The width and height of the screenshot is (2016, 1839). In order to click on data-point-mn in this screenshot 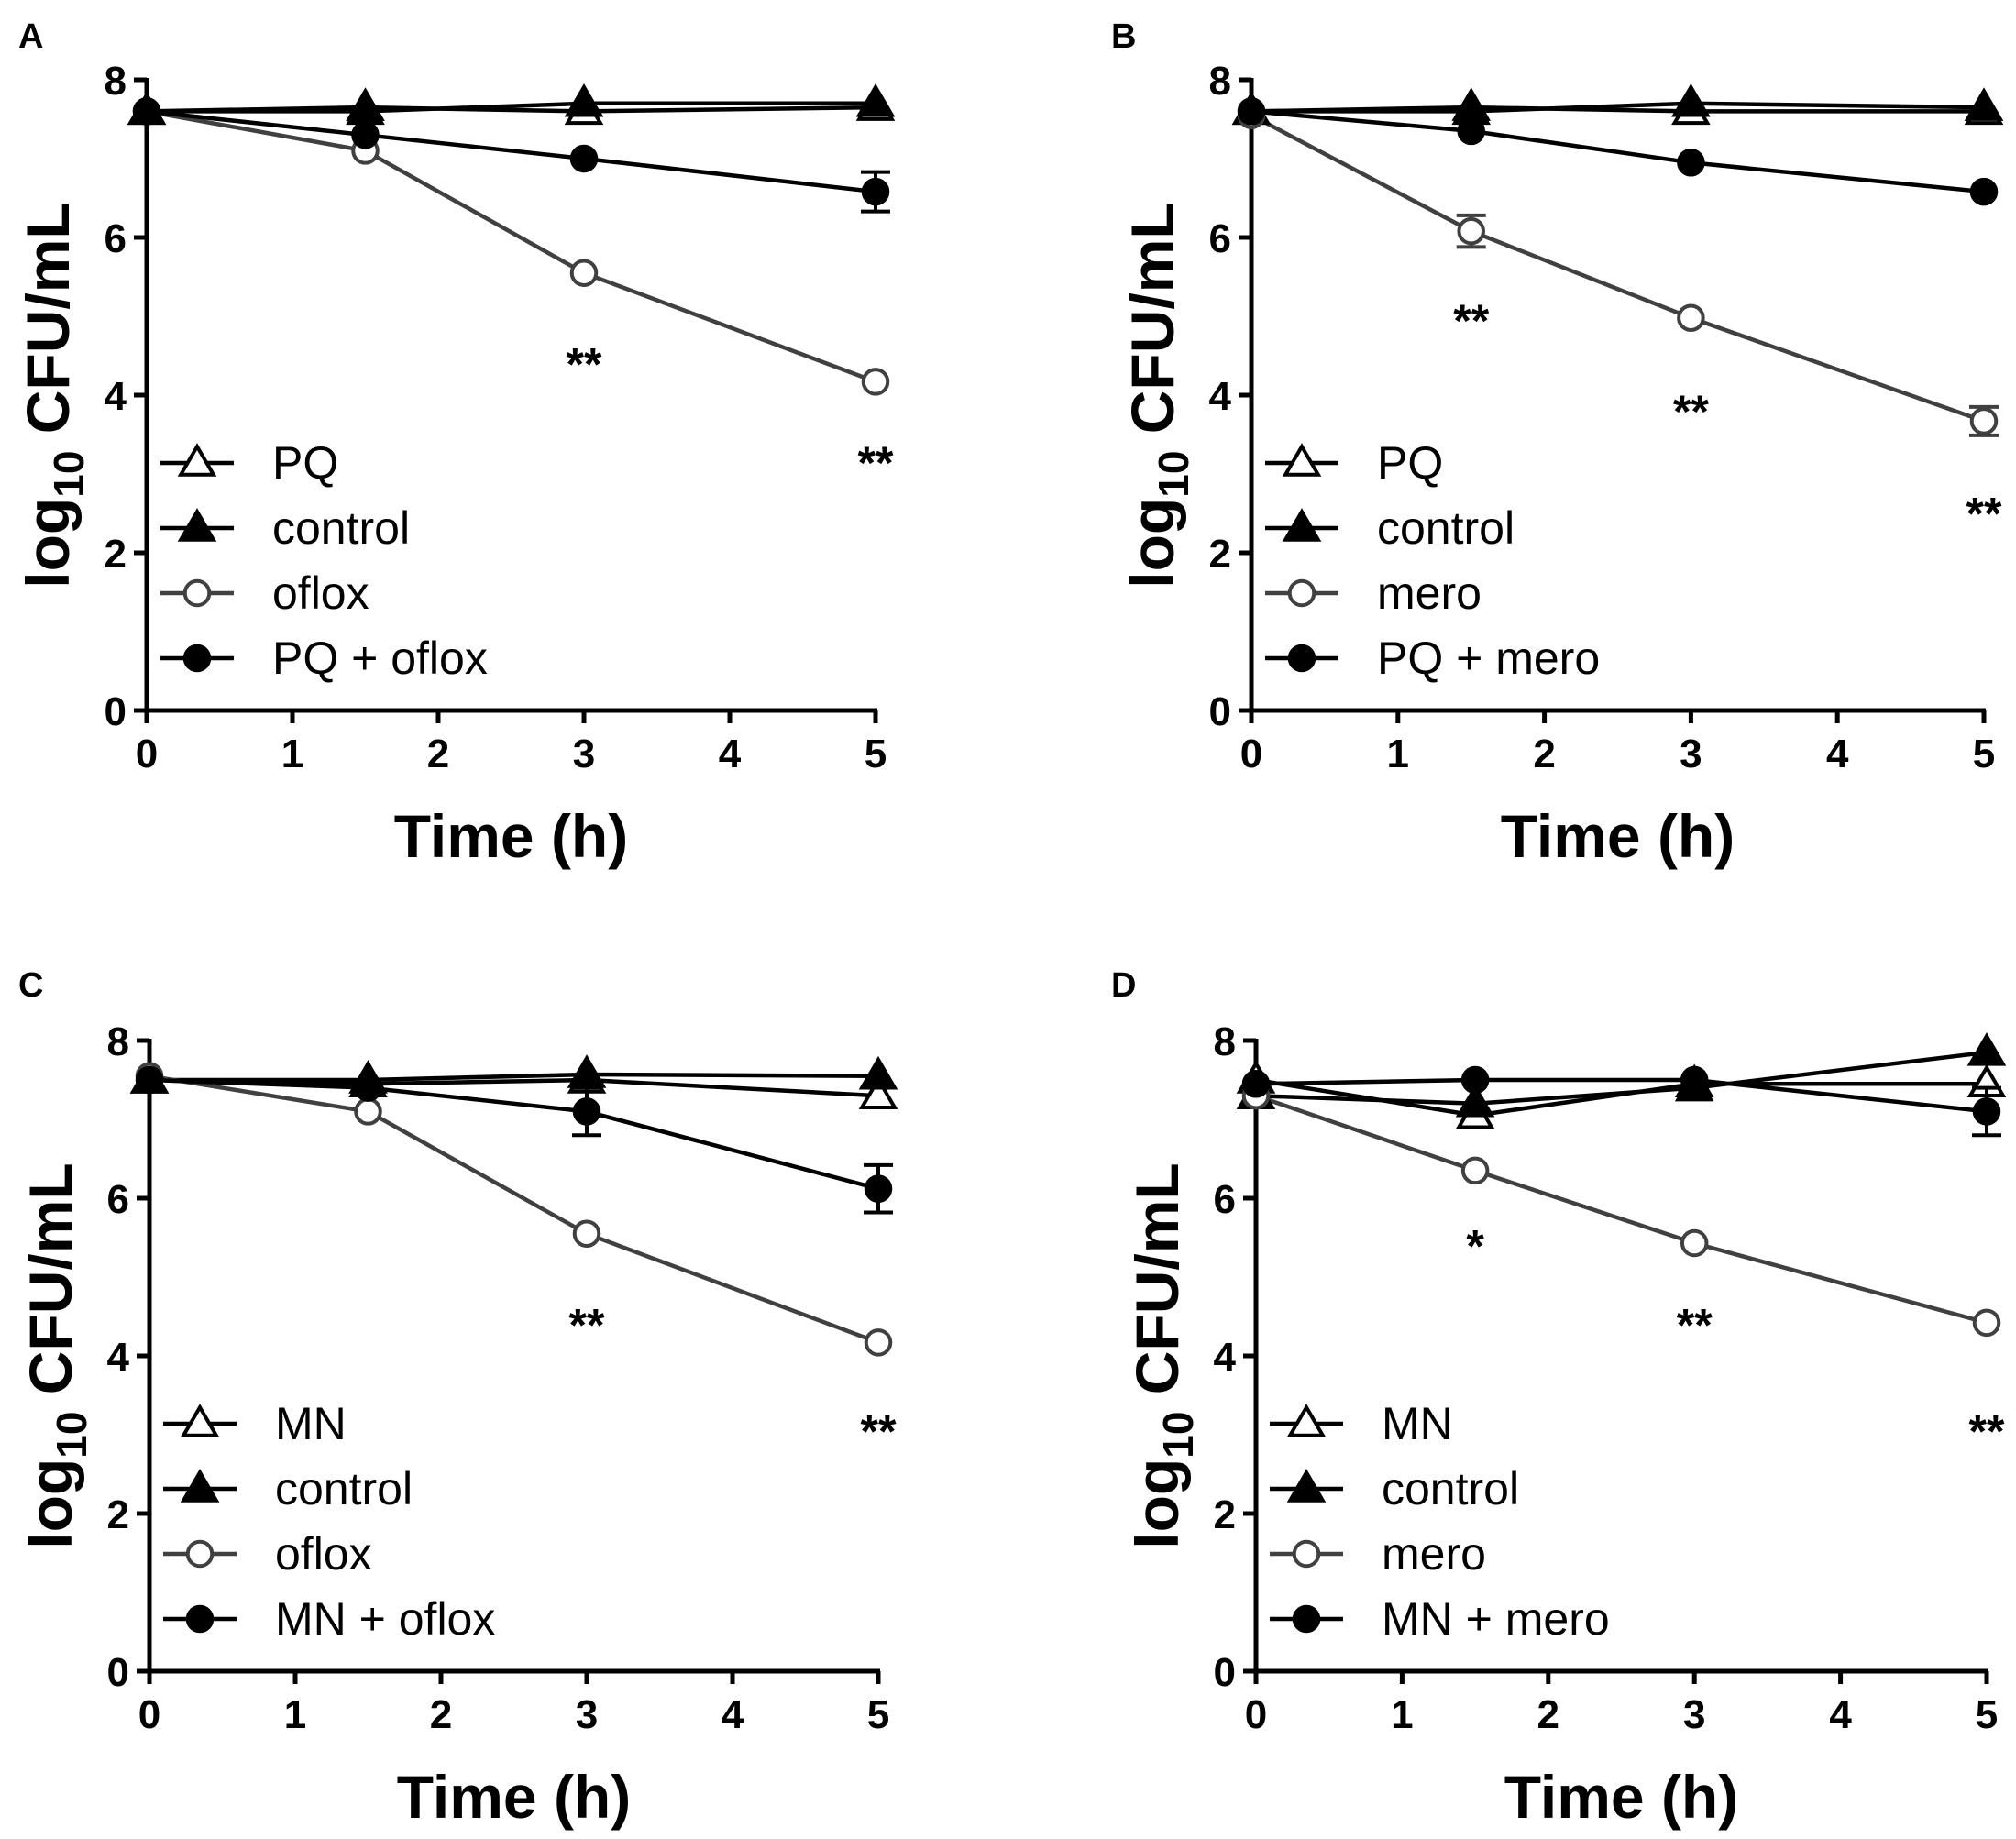, I will do `click(878, 1092)`.